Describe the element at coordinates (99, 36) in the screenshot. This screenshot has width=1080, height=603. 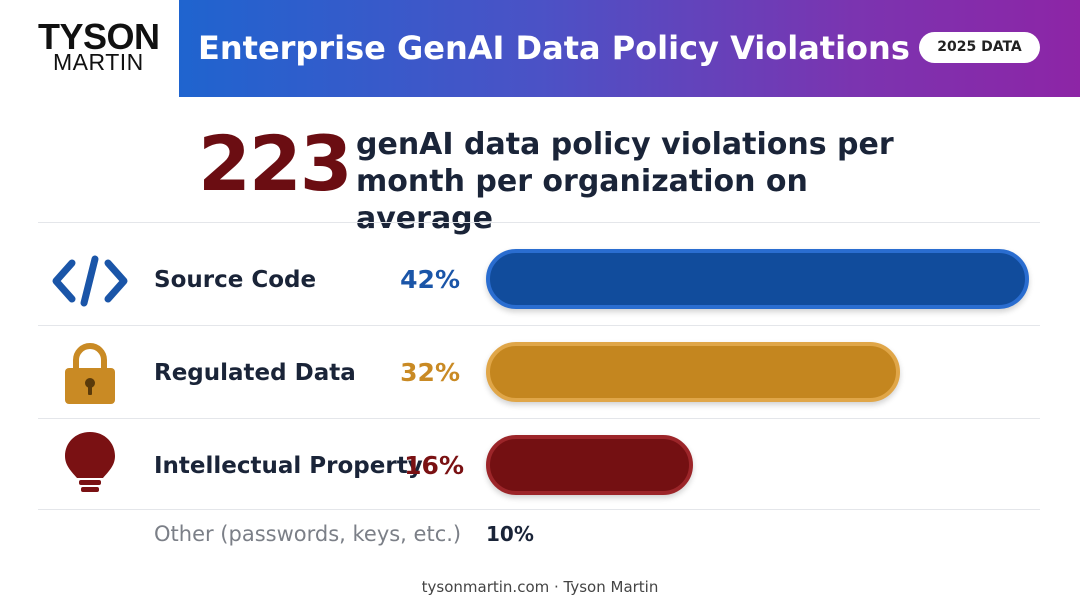
I see `logo-top-text: TYSON` at that location.